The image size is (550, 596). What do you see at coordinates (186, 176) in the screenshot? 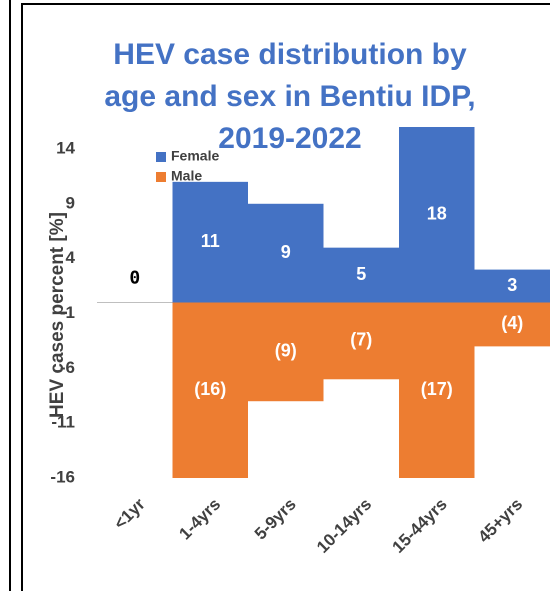
I see `legend-label: Male` at bounding box center [186, 176].